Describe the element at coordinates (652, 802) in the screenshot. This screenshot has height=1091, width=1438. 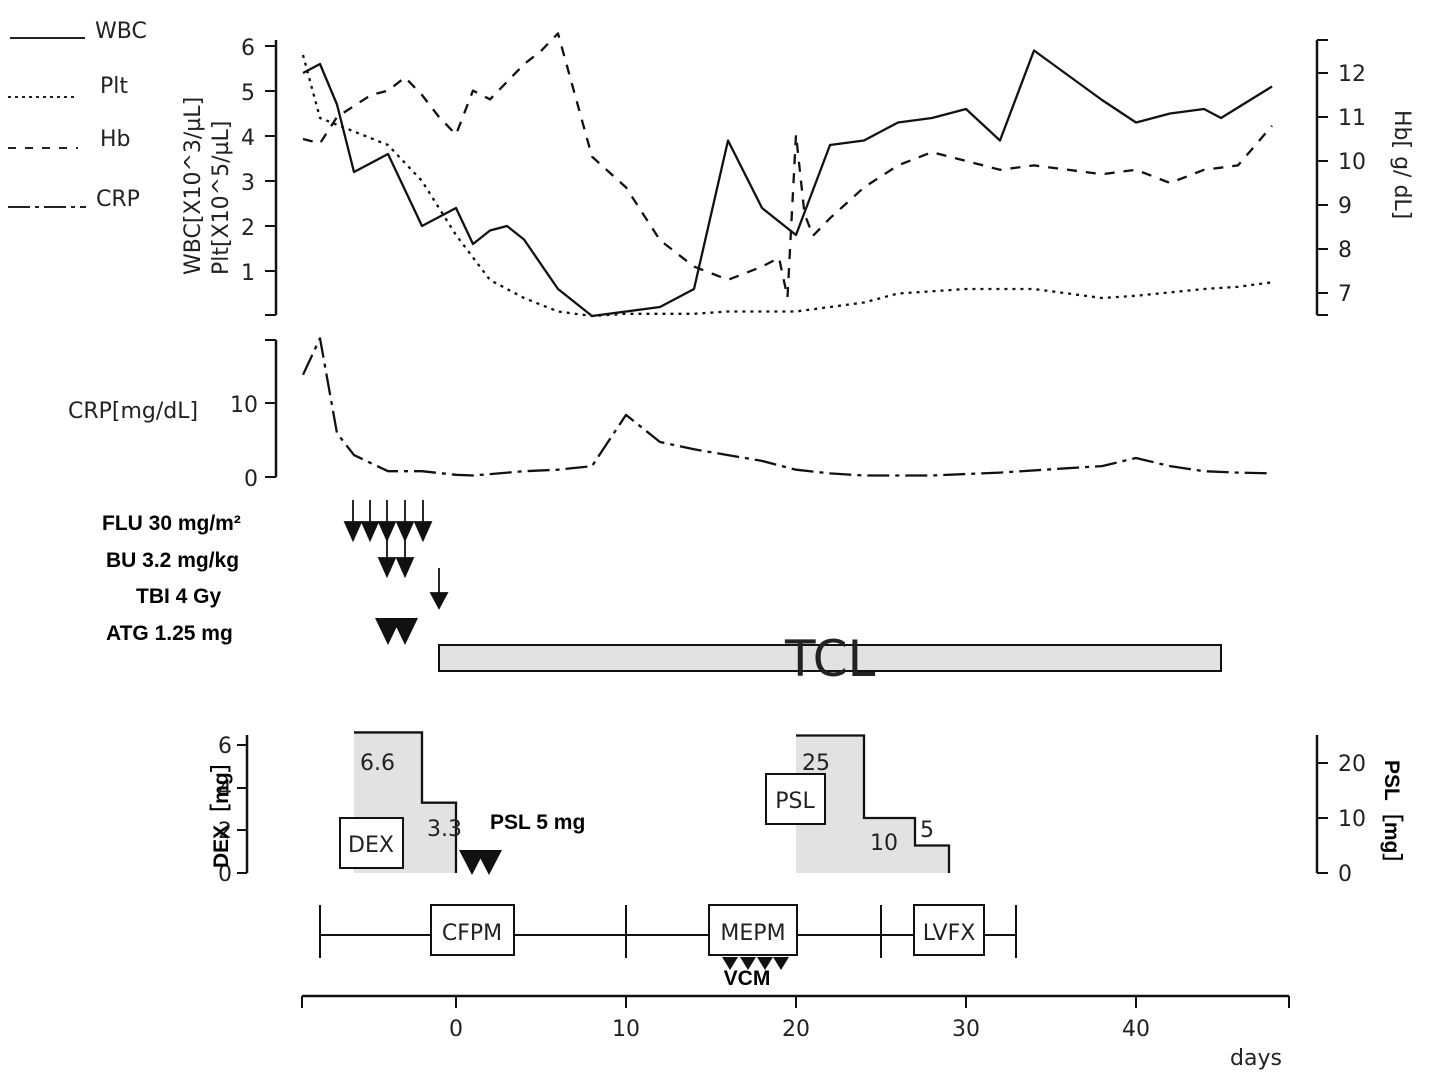
I see `steroid-steps` at that location.